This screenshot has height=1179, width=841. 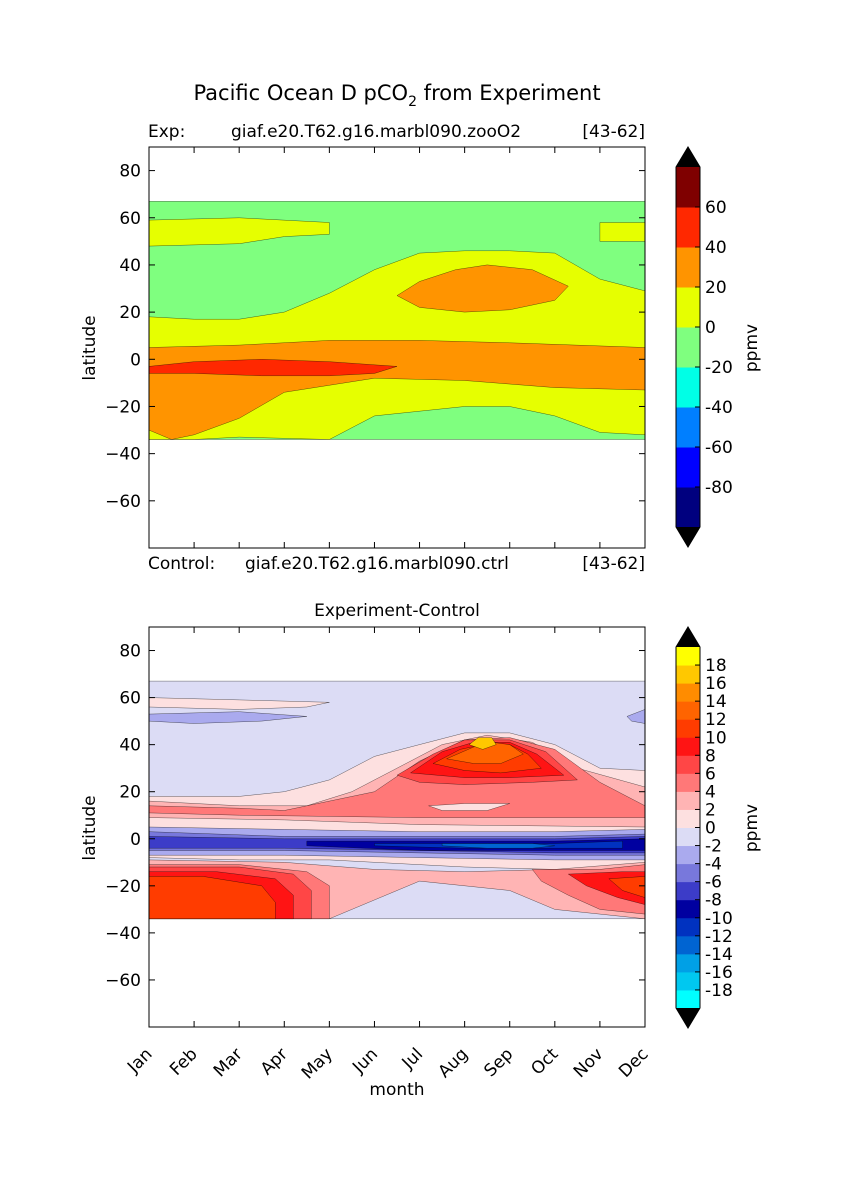 I want to click on top-colorbar: 60 40 20 0 -20 -40 -60 -80, so click(x=704, y=347).